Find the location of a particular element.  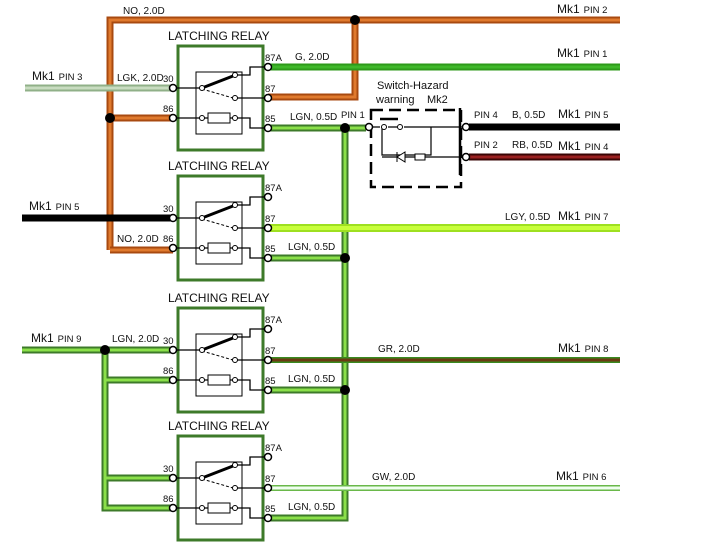

latching-relay-3: 30 86 87A 87 85 LATCHING RELAY is located at coordinates (223, 352).